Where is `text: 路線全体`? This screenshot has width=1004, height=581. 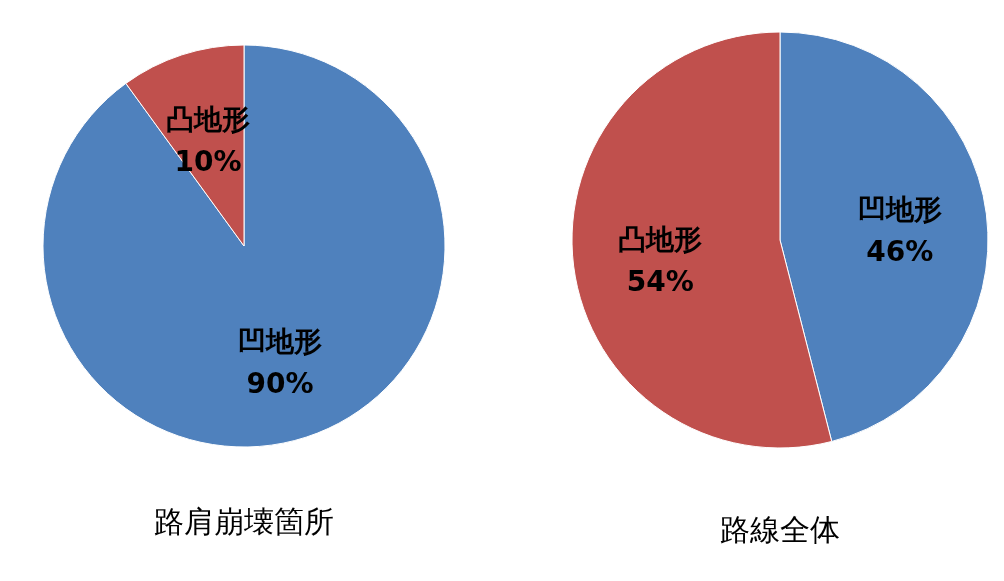
text: 路線全体 is located at coordinates (780, 529).